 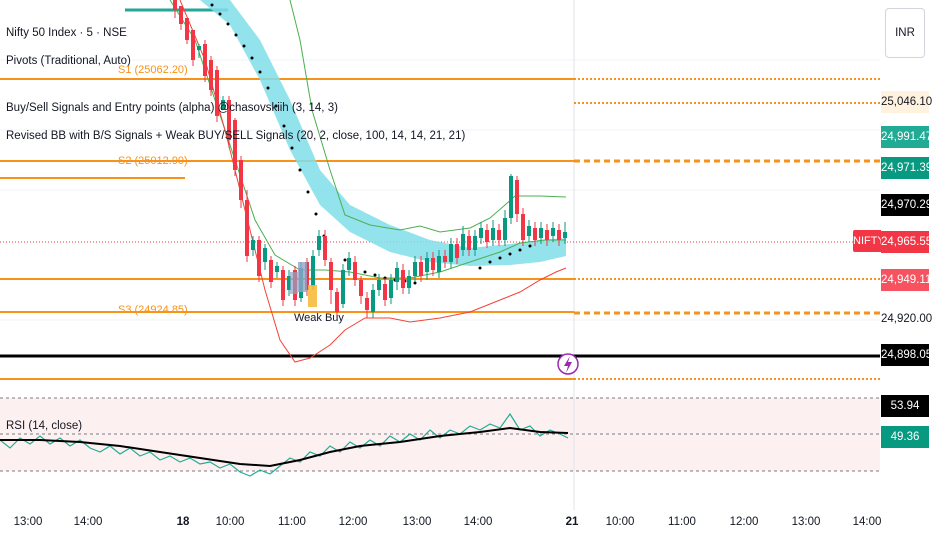 What do you see at coordinates (905, 437) in the screenshot?
I see `rsi-tag-value: 49.36` at bounding box center [905, 437].